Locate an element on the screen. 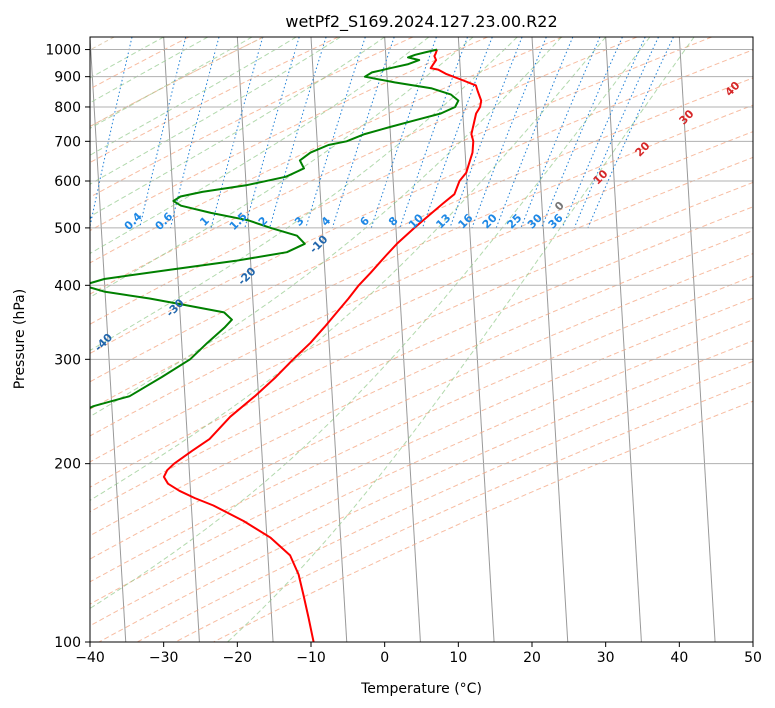 This screenshot has width=775, height=708. mixing-ratio-label: 0.2 is located at coordinates (83, 221).